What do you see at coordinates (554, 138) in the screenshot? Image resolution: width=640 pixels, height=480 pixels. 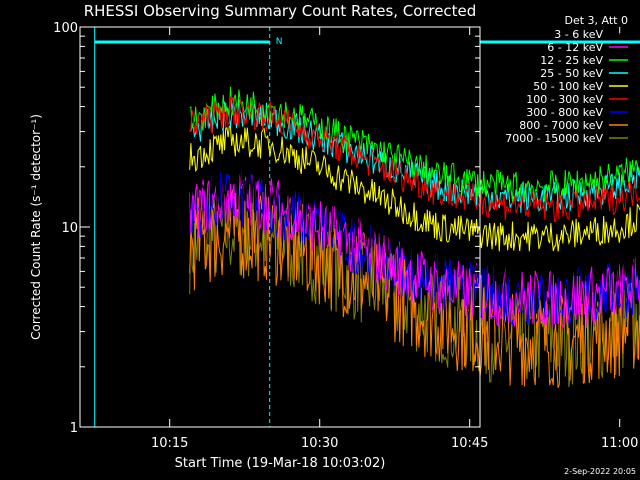 I see `legend-label-8: 7000 - 15000 keV` at bounding box center [554, 138].